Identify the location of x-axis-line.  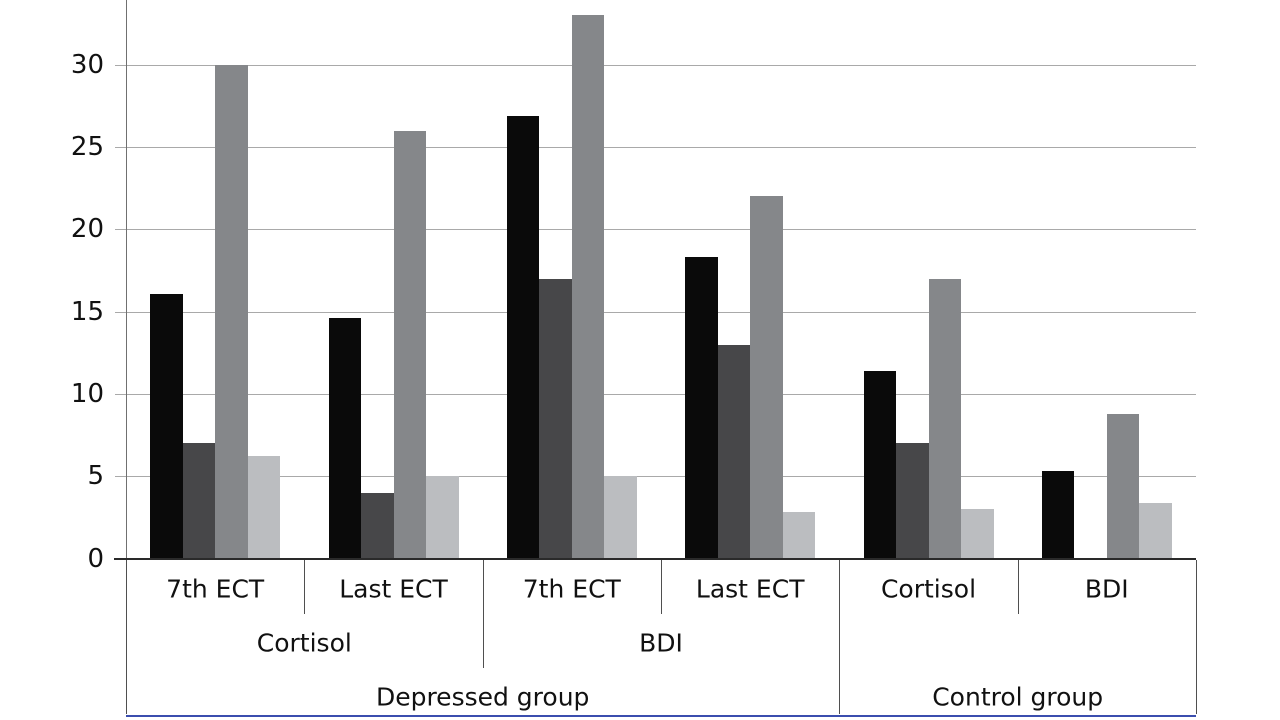
(655, 558).